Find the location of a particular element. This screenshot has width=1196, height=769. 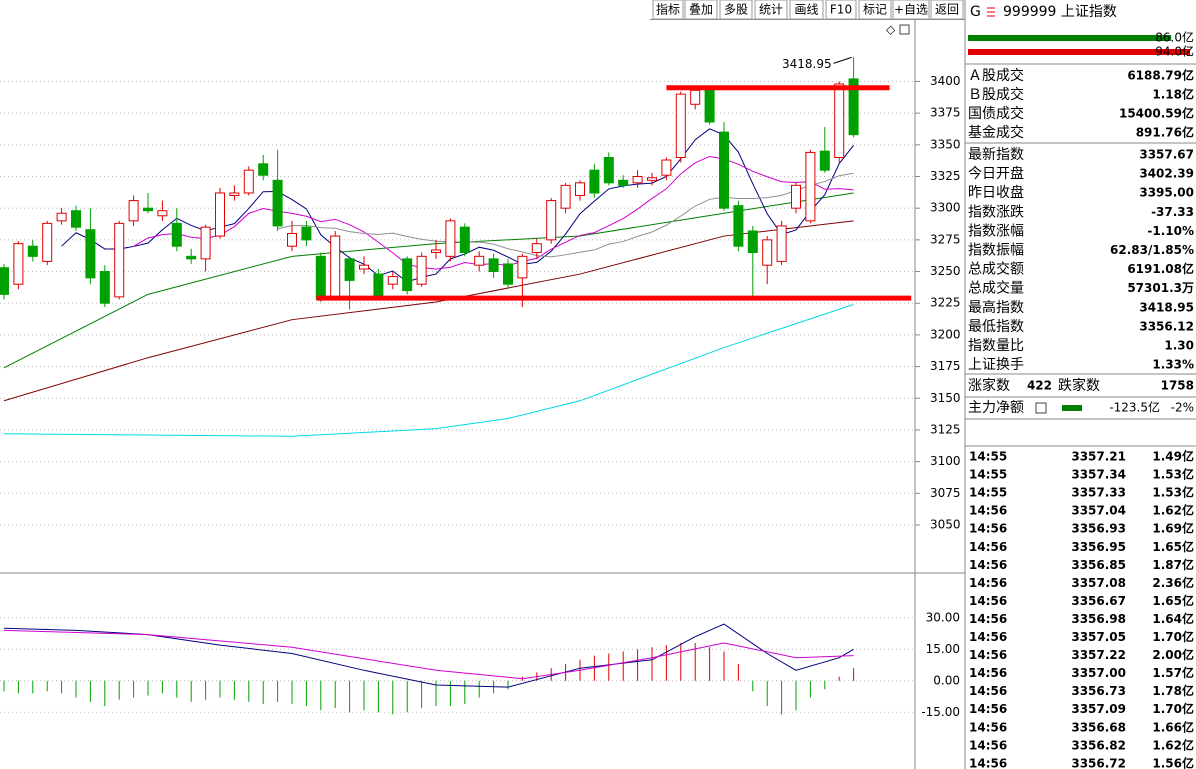

toolbar-label: +自选 is located at coordinates (911, 10).